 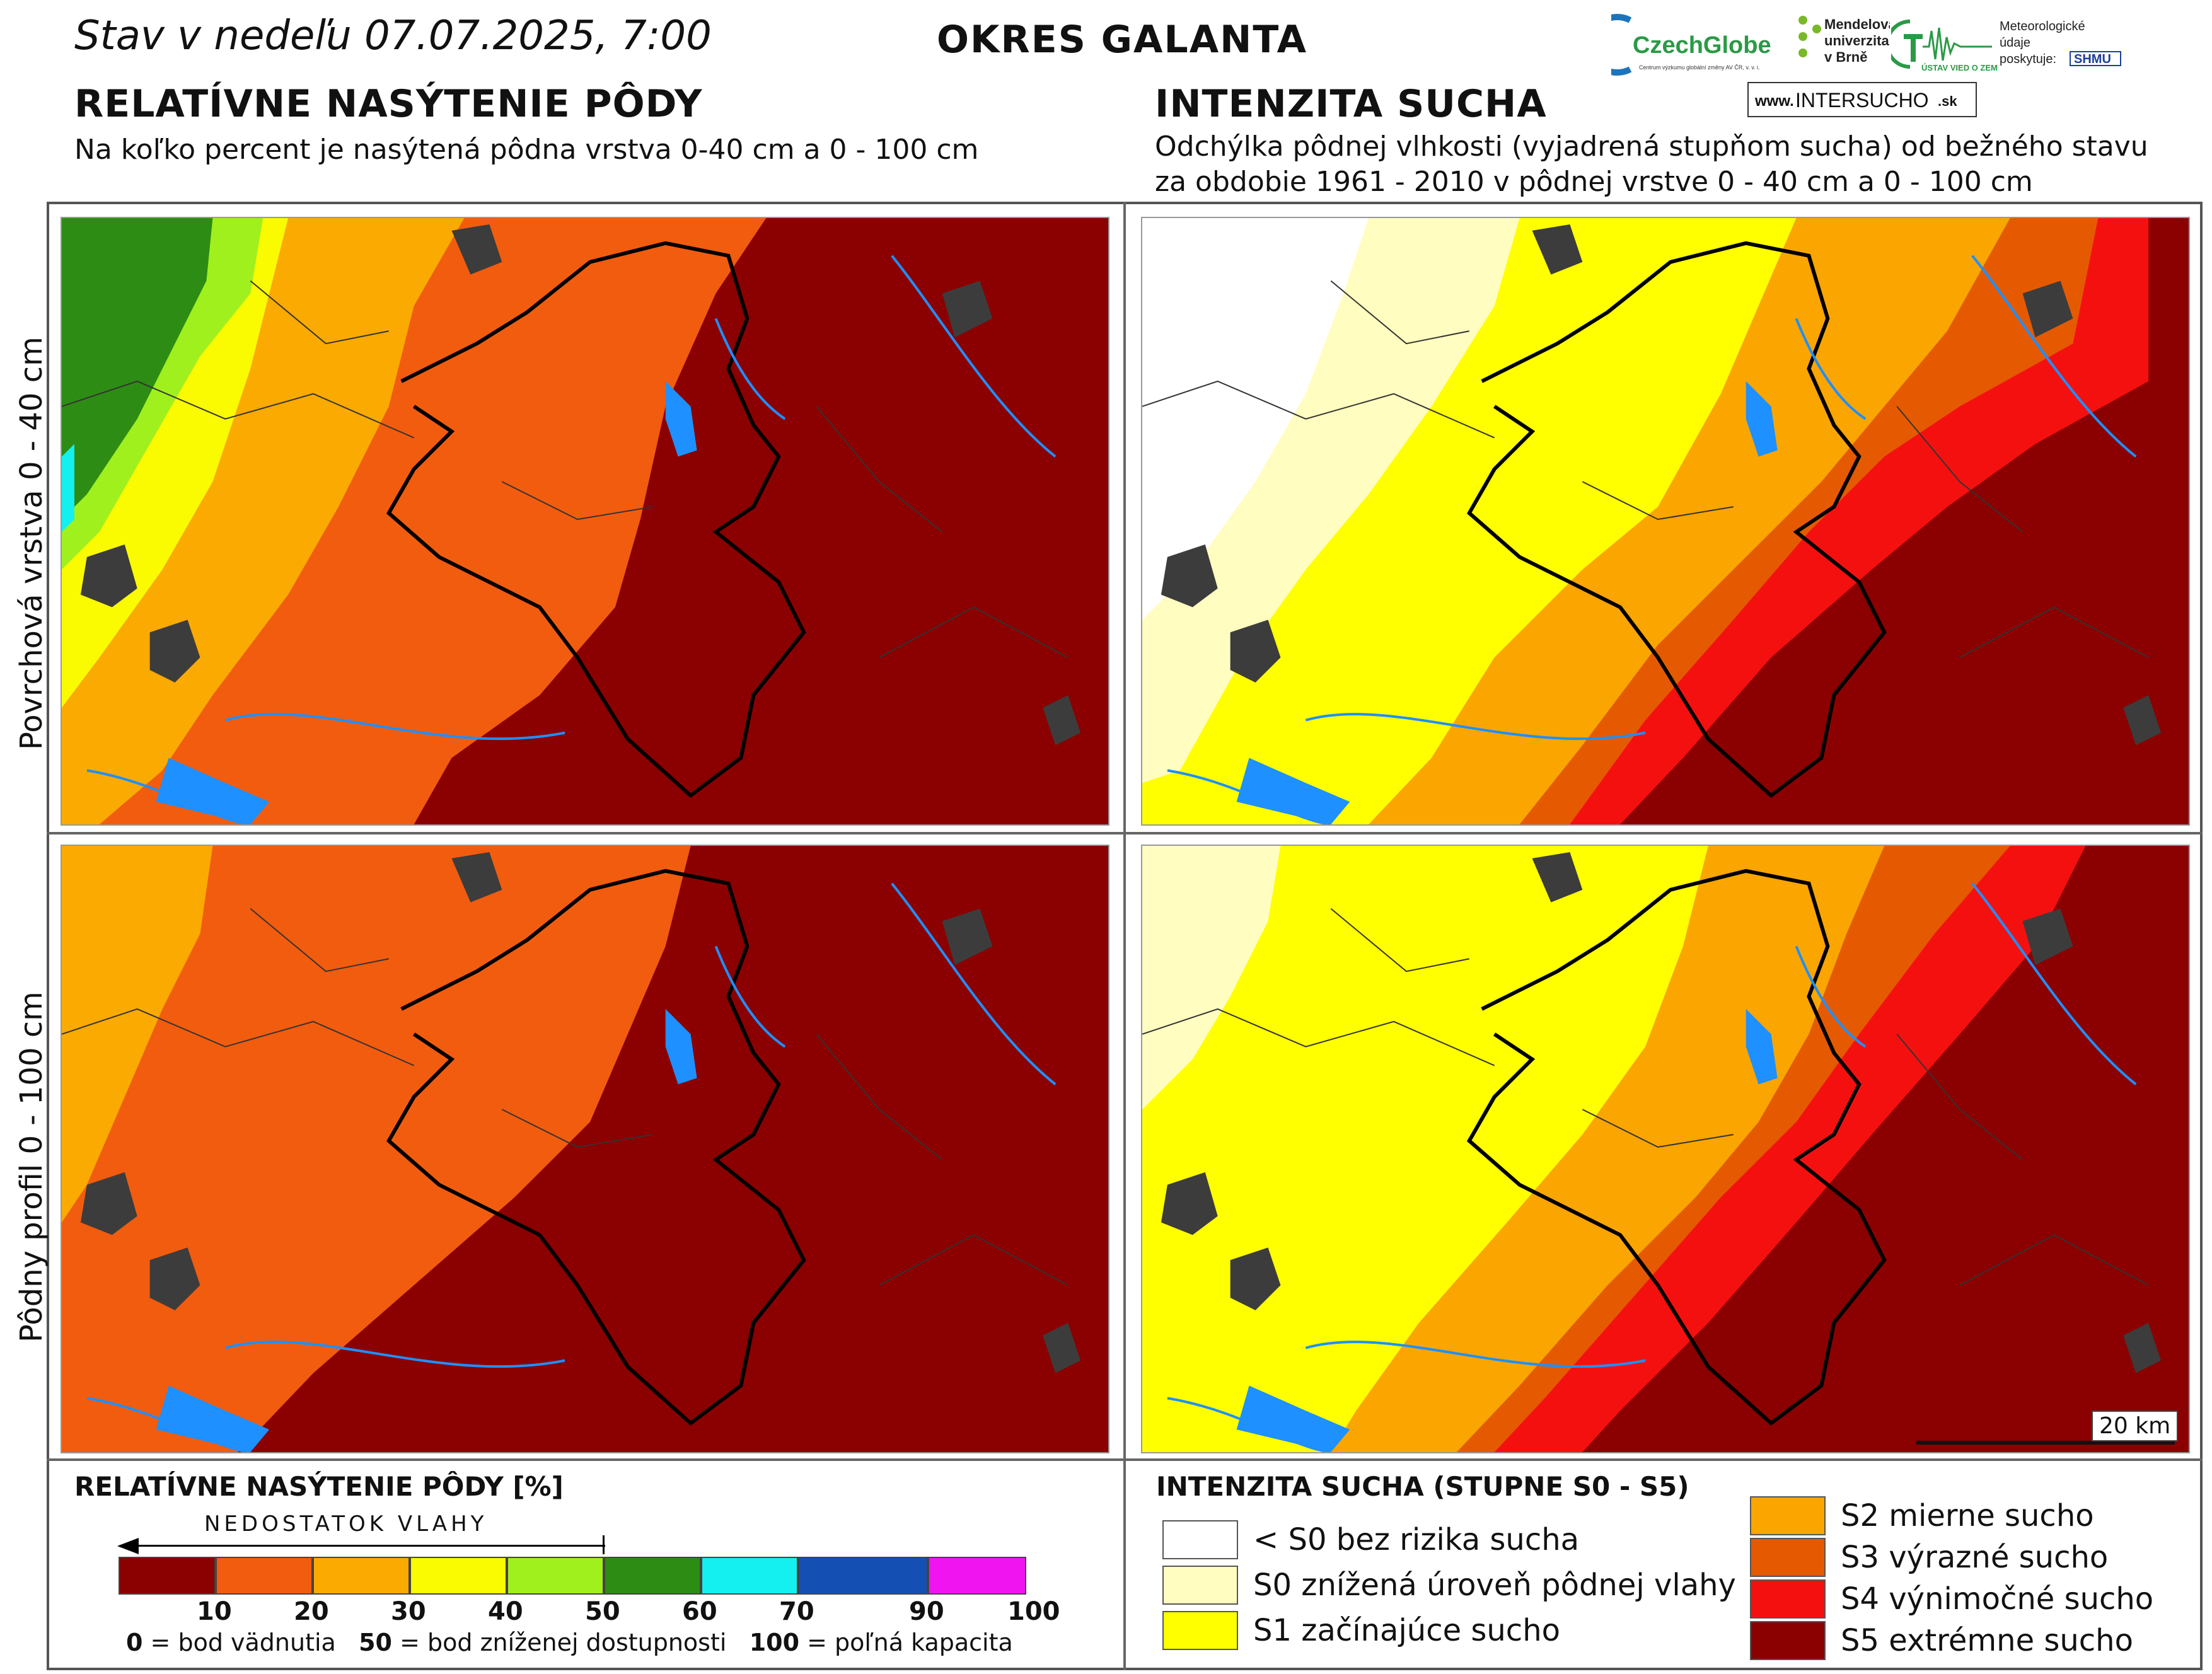 I want to click on svg-text: Meteorologické, so click(x=2042, y=26).